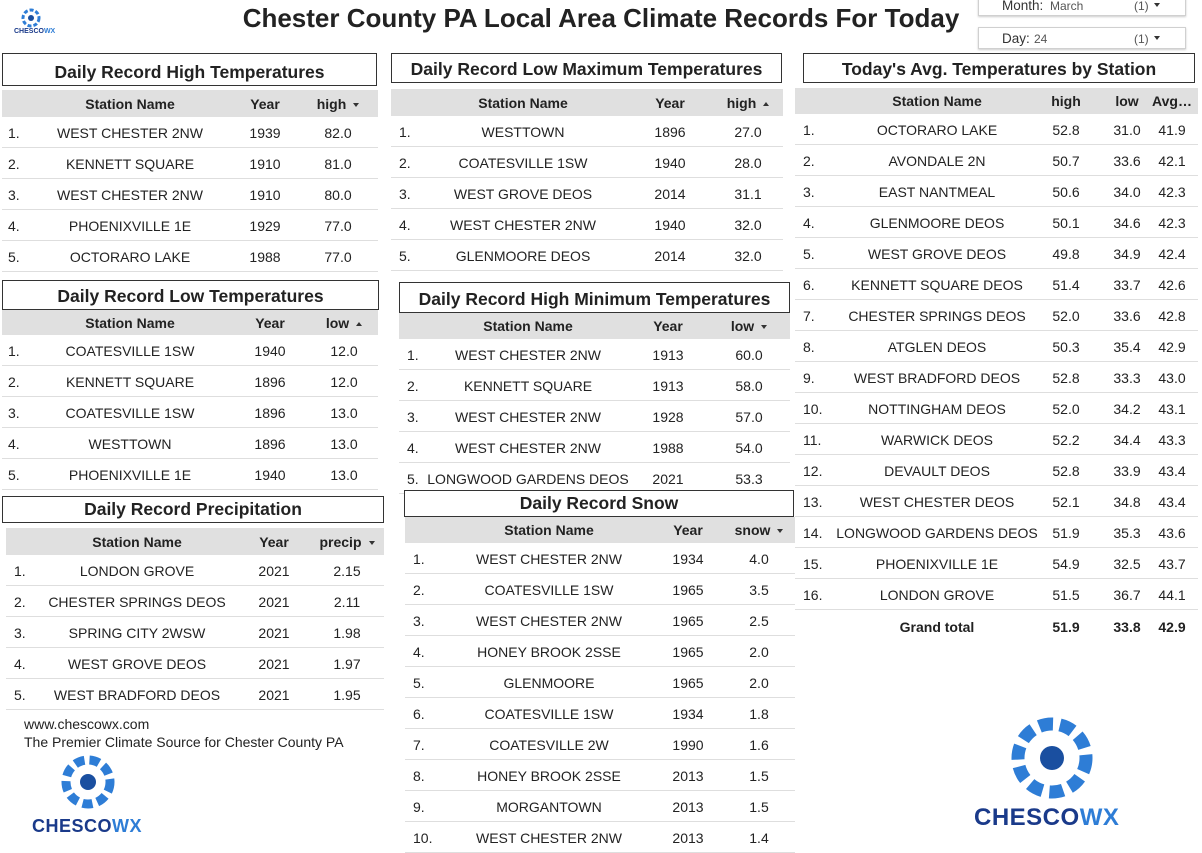  What do you see at coordinates (72, 826) in the screenshot?
I see `logo-part: CHESCO` at bounding box center [72, 826].